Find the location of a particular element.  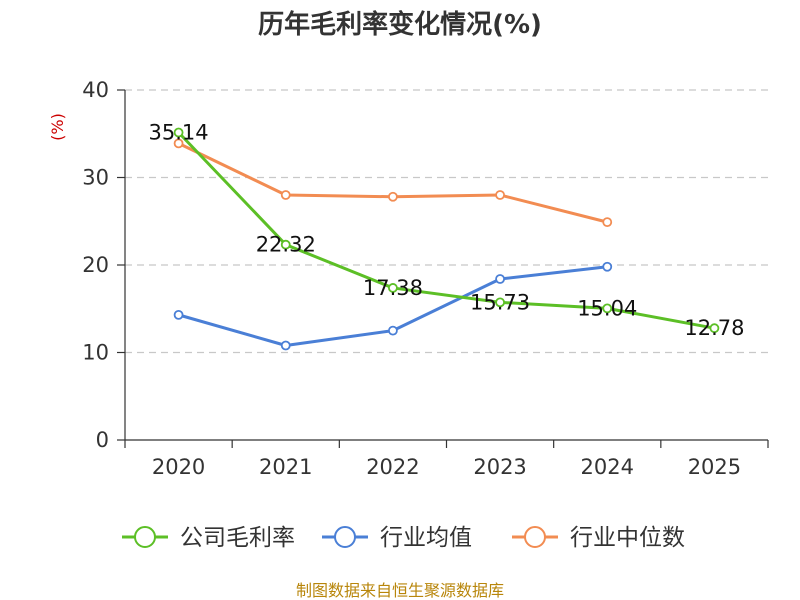

chart-title: 历年毛利率变化情况(%) is located at coordinates (400, 24).